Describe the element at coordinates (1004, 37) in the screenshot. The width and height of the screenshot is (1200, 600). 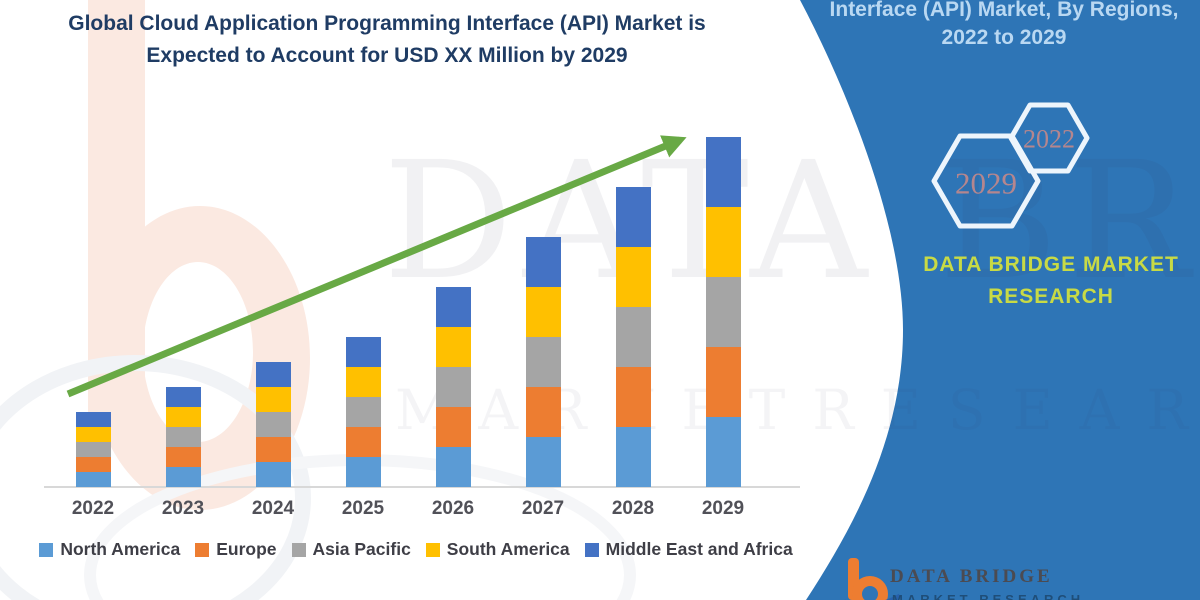
I see `side-panel-title-line2: 2022 to 2029` at that location.